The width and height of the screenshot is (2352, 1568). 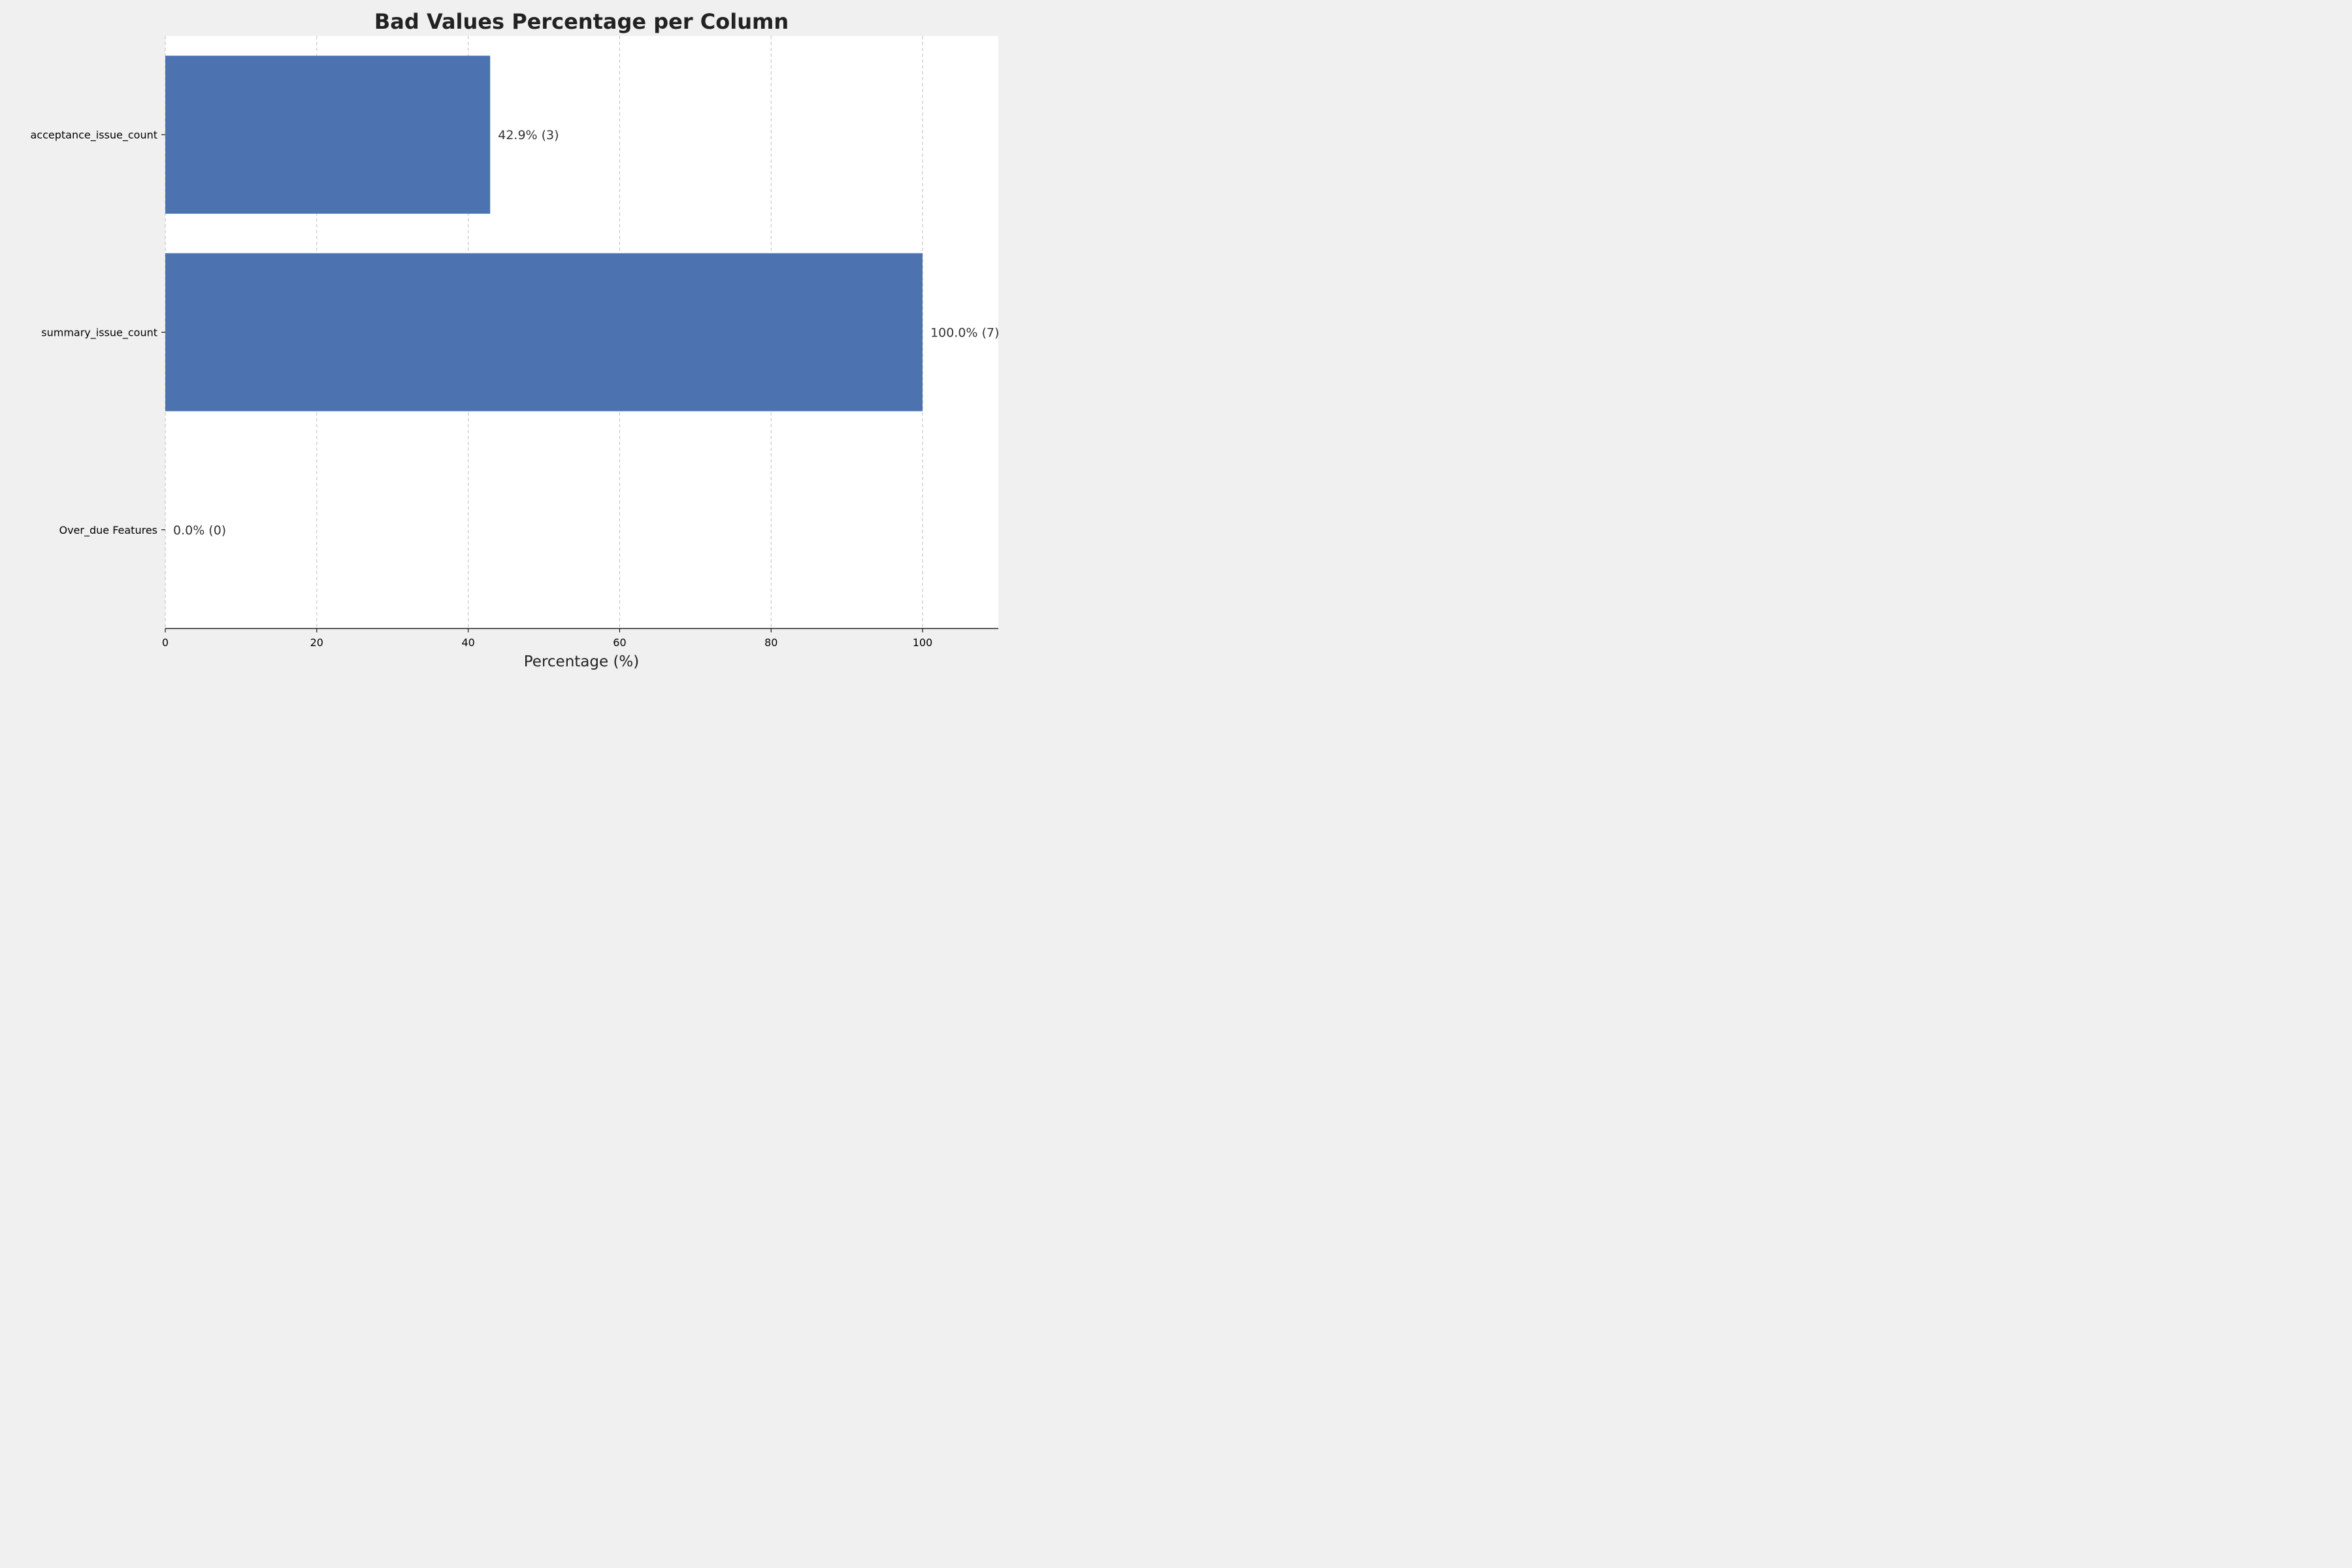 What do you see at coordinates (467, 642) in the screenshot?
I see `x-tick-label: 40` at bounding box center [467, 642].